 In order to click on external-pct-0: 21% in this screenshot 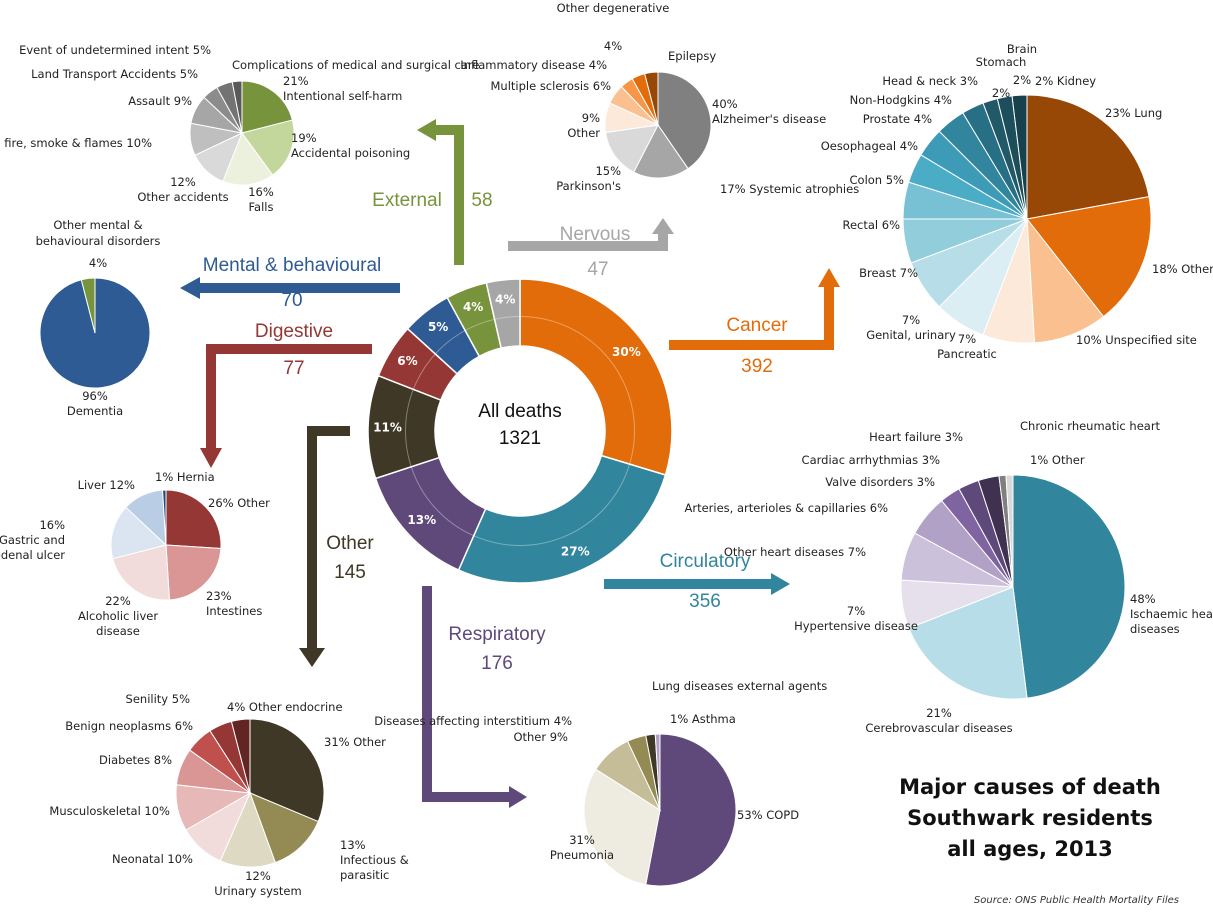, I will do `click(296, 81)`.